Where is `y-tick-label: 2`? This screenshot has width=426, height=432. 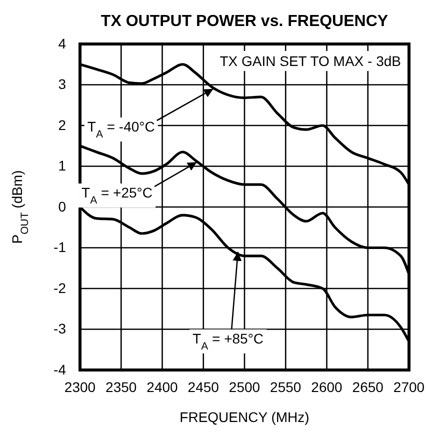 y-tick-label: 2 is located at coordinates (62, 124).